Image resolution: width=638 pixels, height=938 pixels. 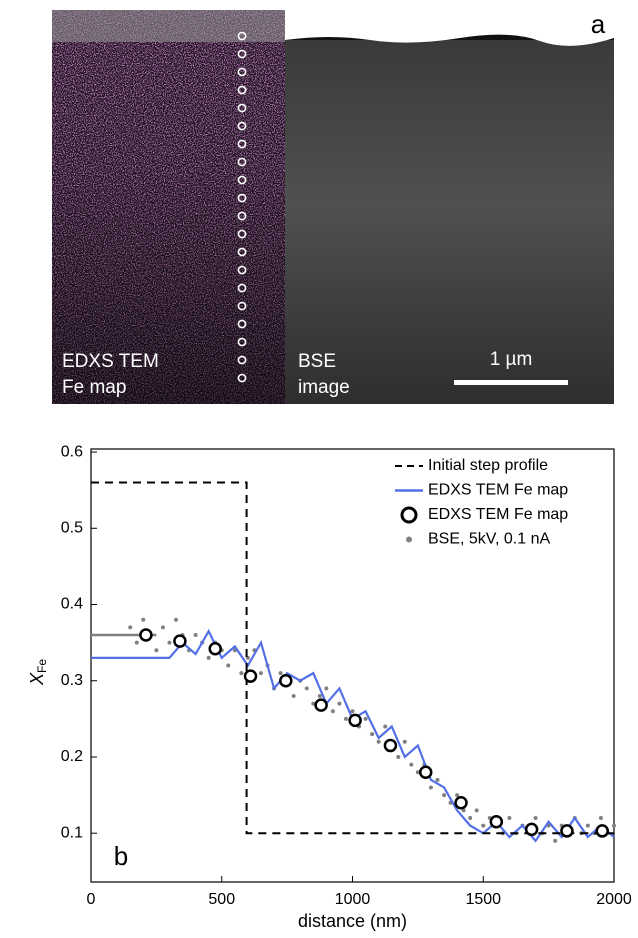 I want to click on y-tick-label: 0.5, so click(x=72, y=528).